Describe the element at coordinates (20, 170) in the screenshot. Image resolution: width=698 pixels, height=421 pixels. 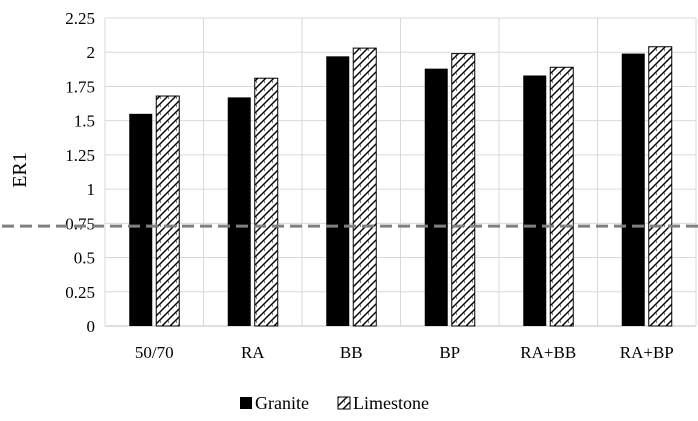
I see `y-axis-title: ER1` at that location.